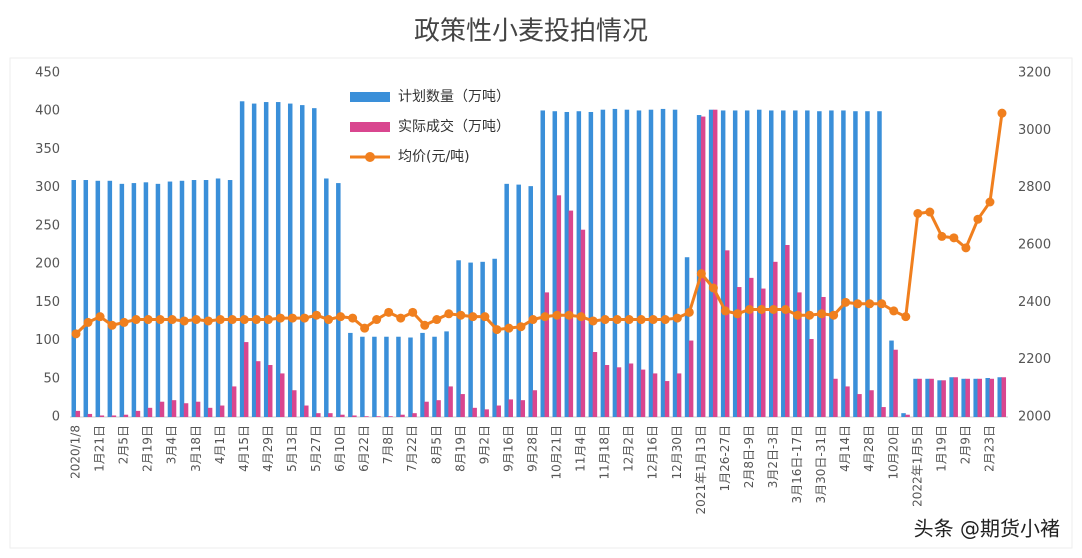 The height and width of the screenshot is (558, 1082). Describe the element at coordinates (47, 340) in the screenshot. I see `y-tick-label: 100` at that location.